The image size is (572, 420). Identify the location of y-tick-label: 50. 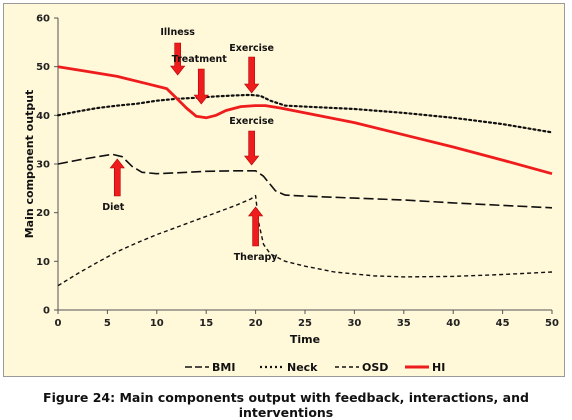
(43, 67).